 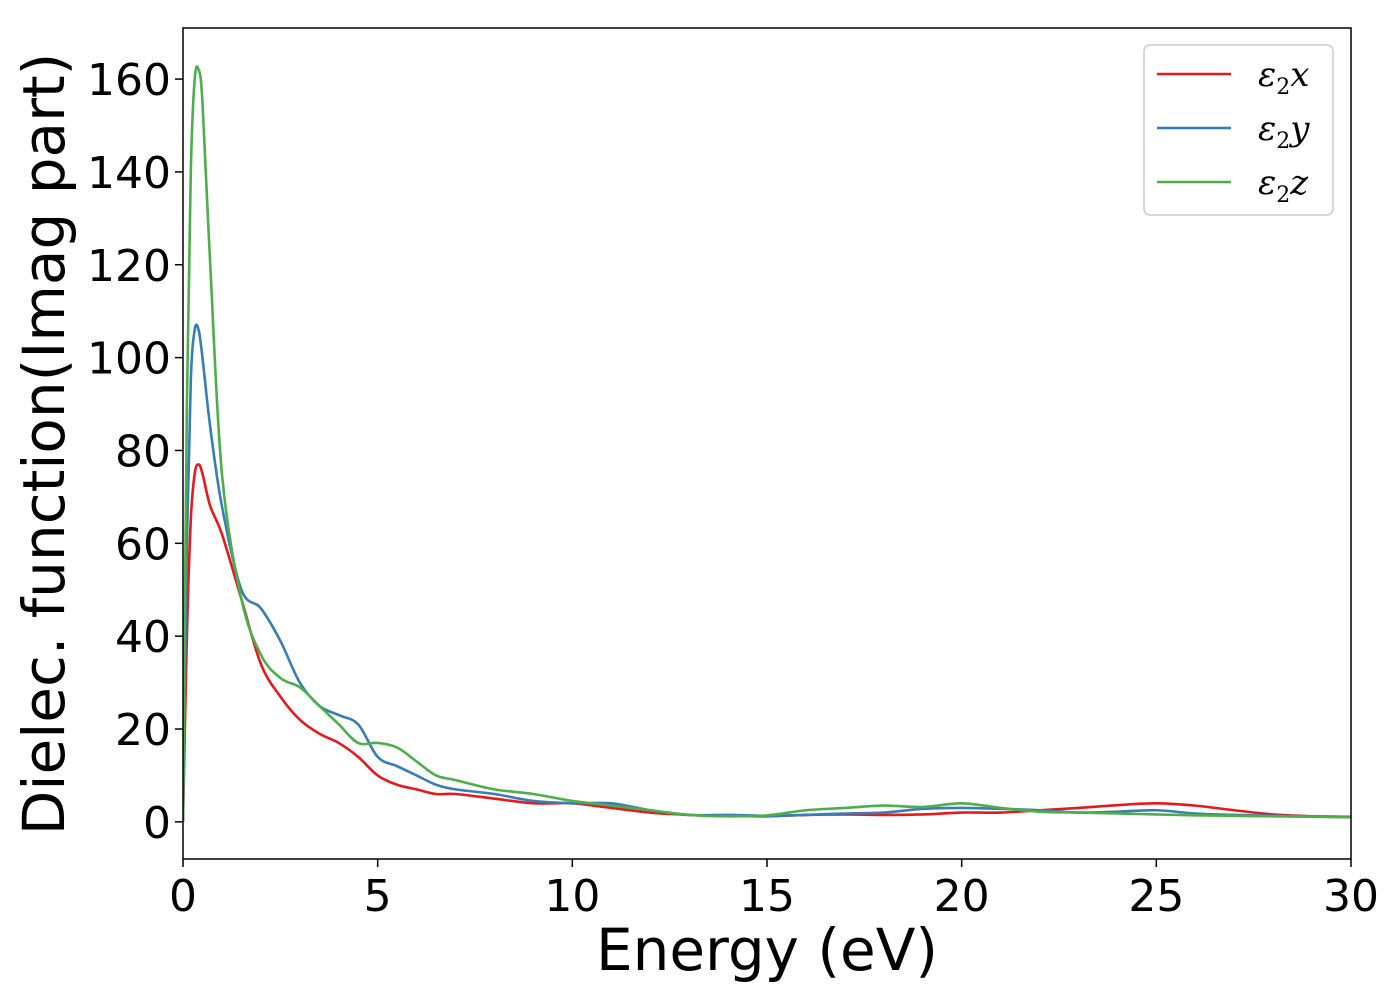 What do you see at coordinates (129, 80) in the screenshot?
I see `y-tick-label: 160` at bounding box center [129, 80].